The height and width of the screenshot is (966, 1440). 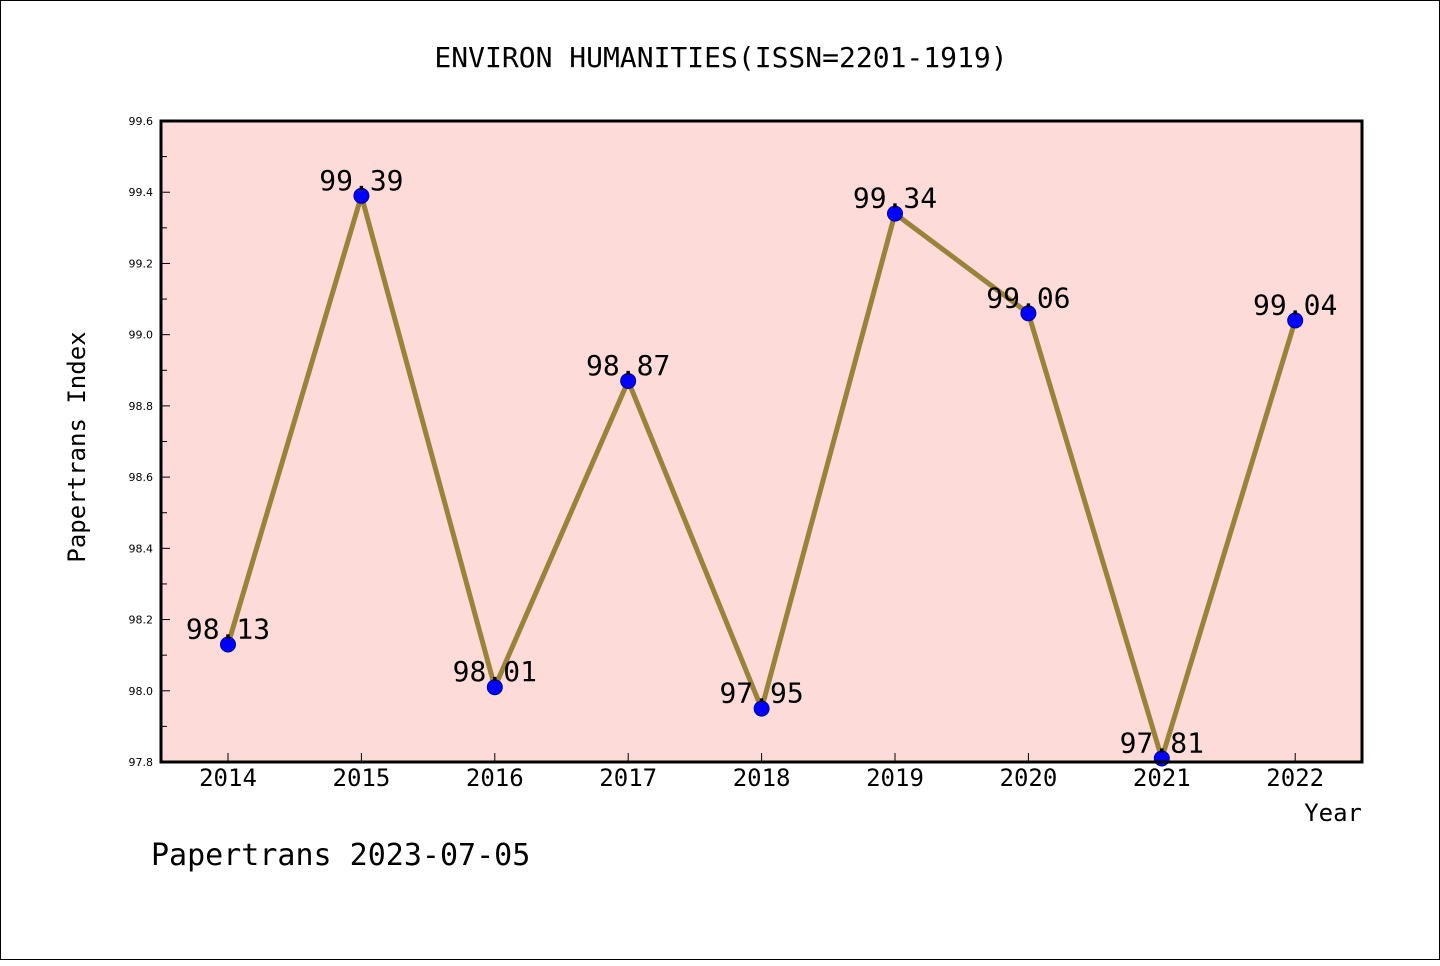 What do you see at coordinates (1333, 813) in the screenshot?
I see `x-axis-label: Year` at bounding box center [1333, 813].